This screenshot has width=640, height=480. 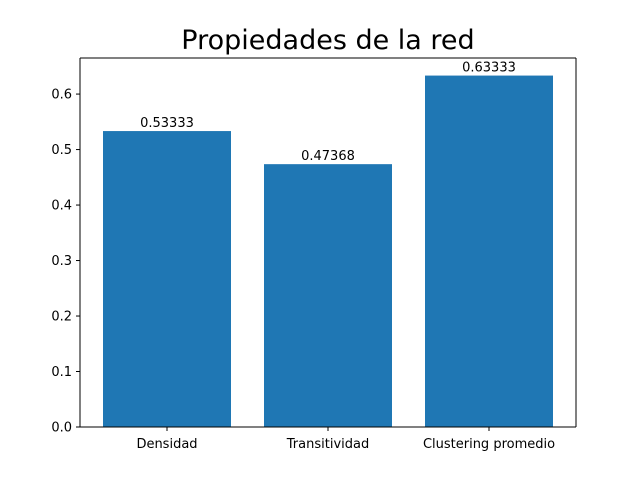 I want to click on value-label-1: 0.47368, so click(x=328, y=156).